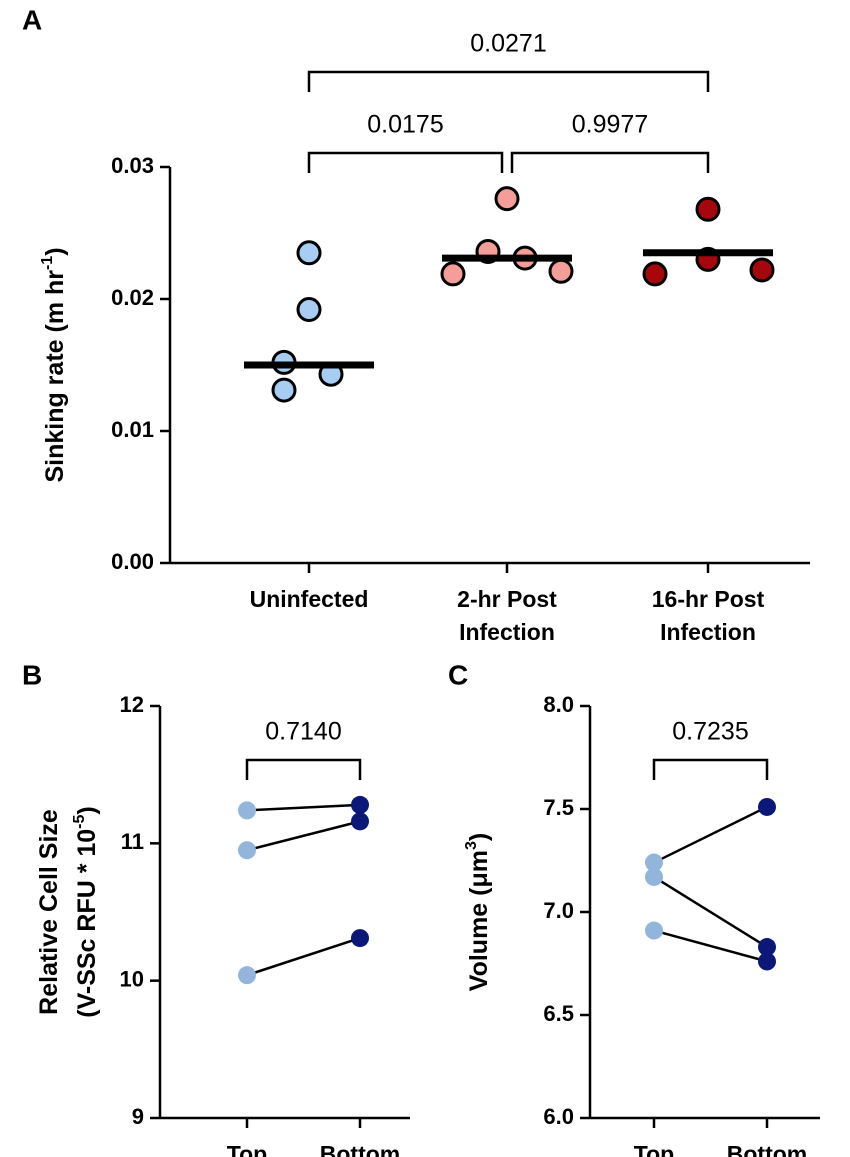  What do you see at coordinates (479, 920) in the screenshot?
I see `y-axis-label-part: Volume (μm` at bounding box center [479, 920].